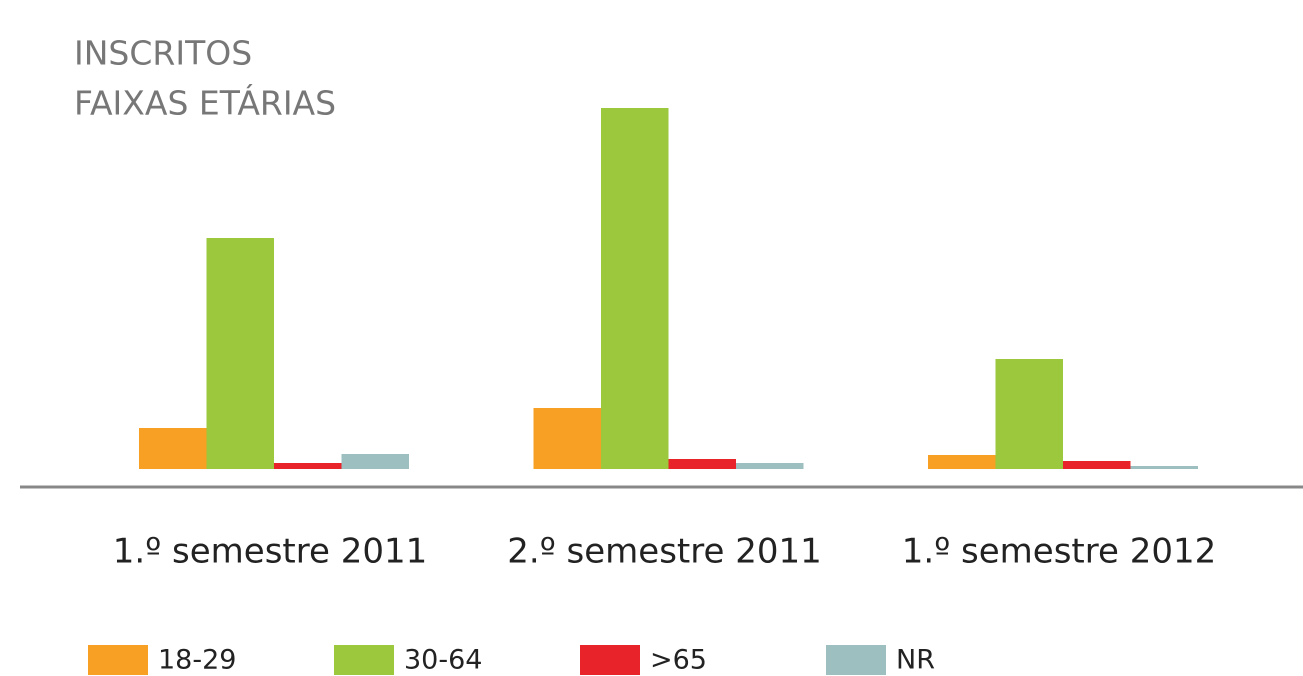  Describe the element at coordinates (1059, 552) in the screenshot. I see `x-tick-label: 1.º semestre 2012` at that location.